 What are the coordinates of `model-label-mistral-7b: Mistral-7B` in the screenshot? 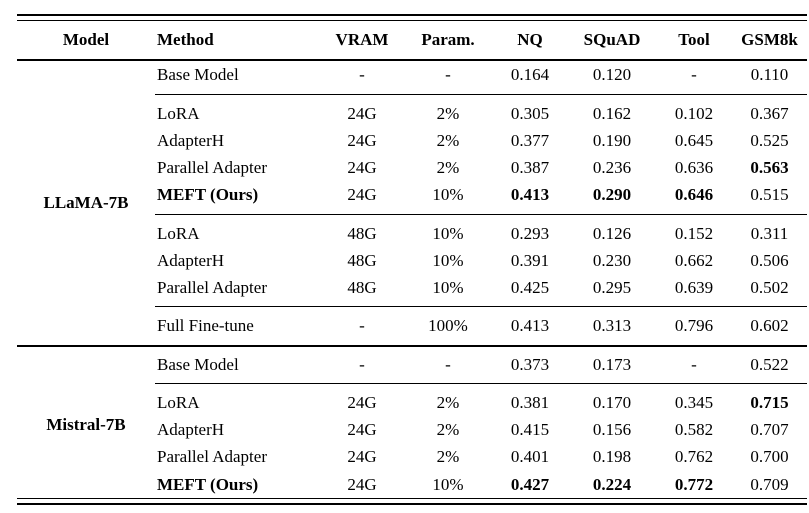 It's located at (86, 421).